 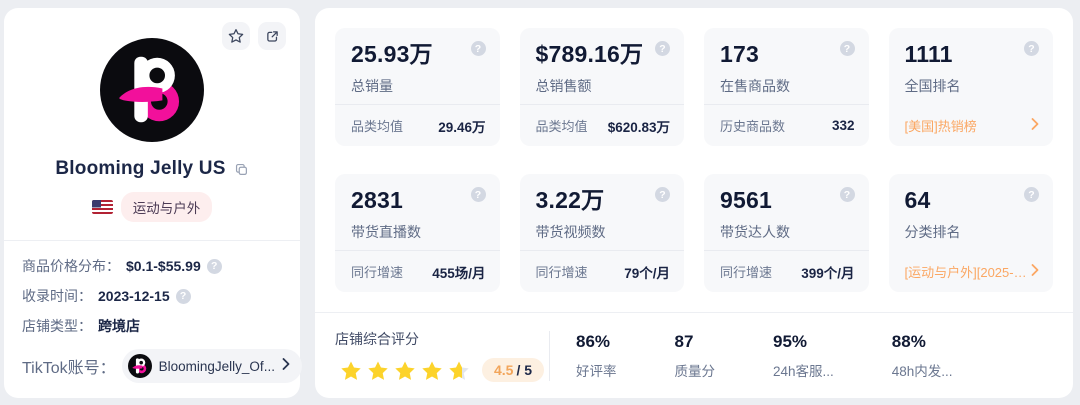 I want to click on stat-foot-label: 品类均值, so click(x=377, y=126).